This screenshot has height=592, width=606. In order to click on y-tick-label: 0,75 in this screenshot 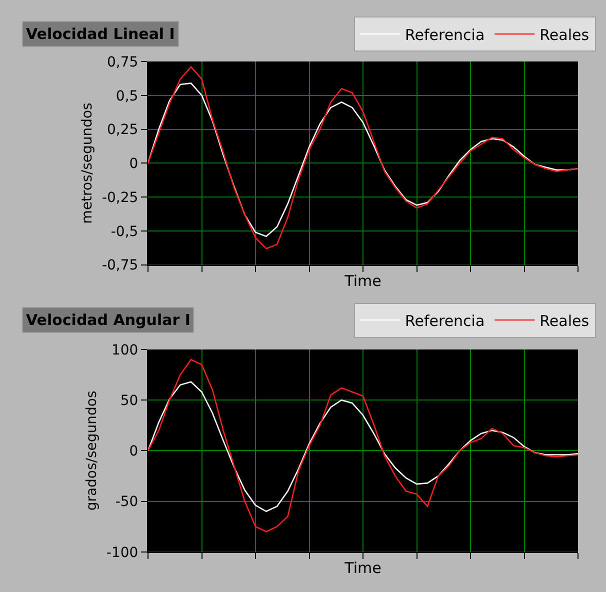, I will do `click(122, 62)`.